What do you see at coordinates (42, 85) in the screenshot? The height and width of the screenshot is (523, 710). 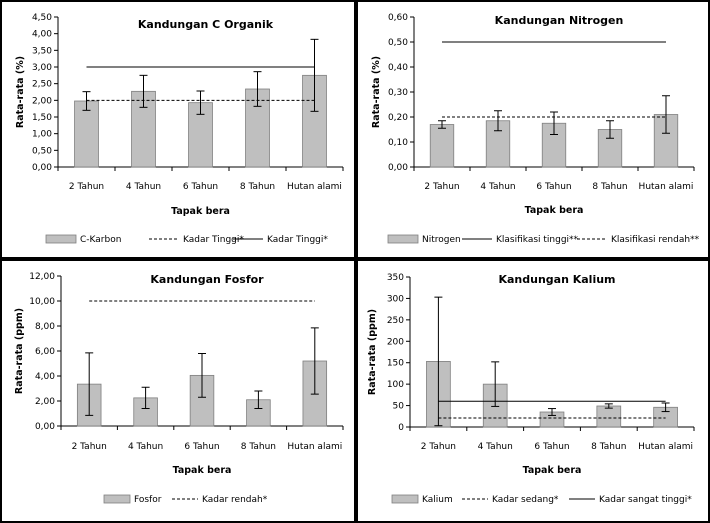 I see `y-tick-label: 2,50` at bounding box center [42, 85].